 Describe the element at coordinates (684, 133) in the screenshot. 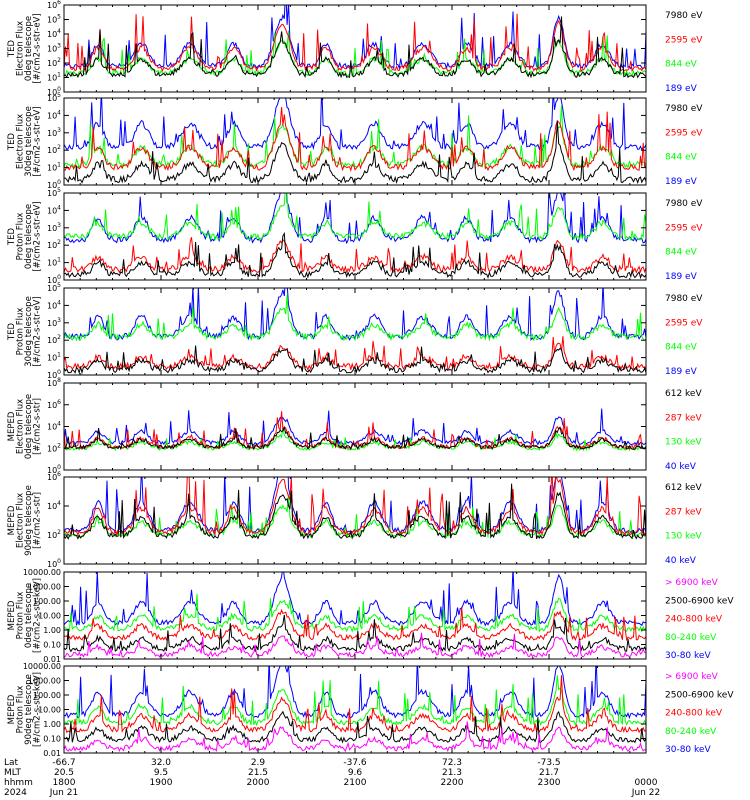

I see `legend-entry: 2595 eV` at that location.